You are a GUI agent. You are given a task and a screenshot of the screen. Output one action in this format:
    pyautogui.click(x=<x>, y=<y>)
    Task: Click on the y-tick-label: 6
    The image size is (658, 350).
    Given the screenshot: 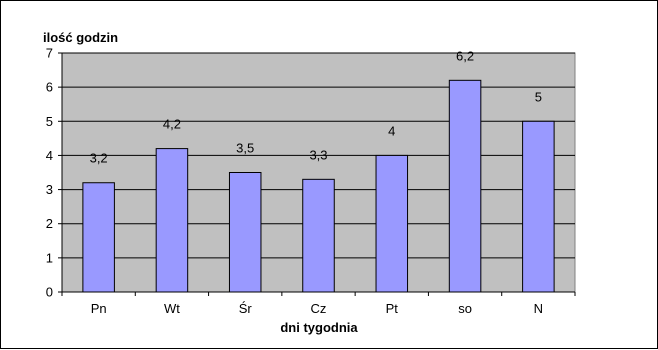 What is the action you would take?
    pyautogui.click(x=49, y=87)
    